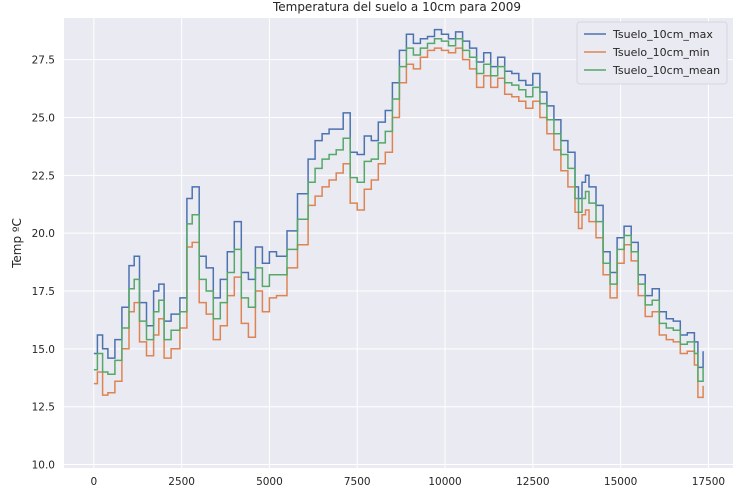 This screenshot has height=498, width=750. Describe the element at coordinates (666, 70) in the screenshot. I see `legend-label: Tsuelo_10cm_mean` at that location.